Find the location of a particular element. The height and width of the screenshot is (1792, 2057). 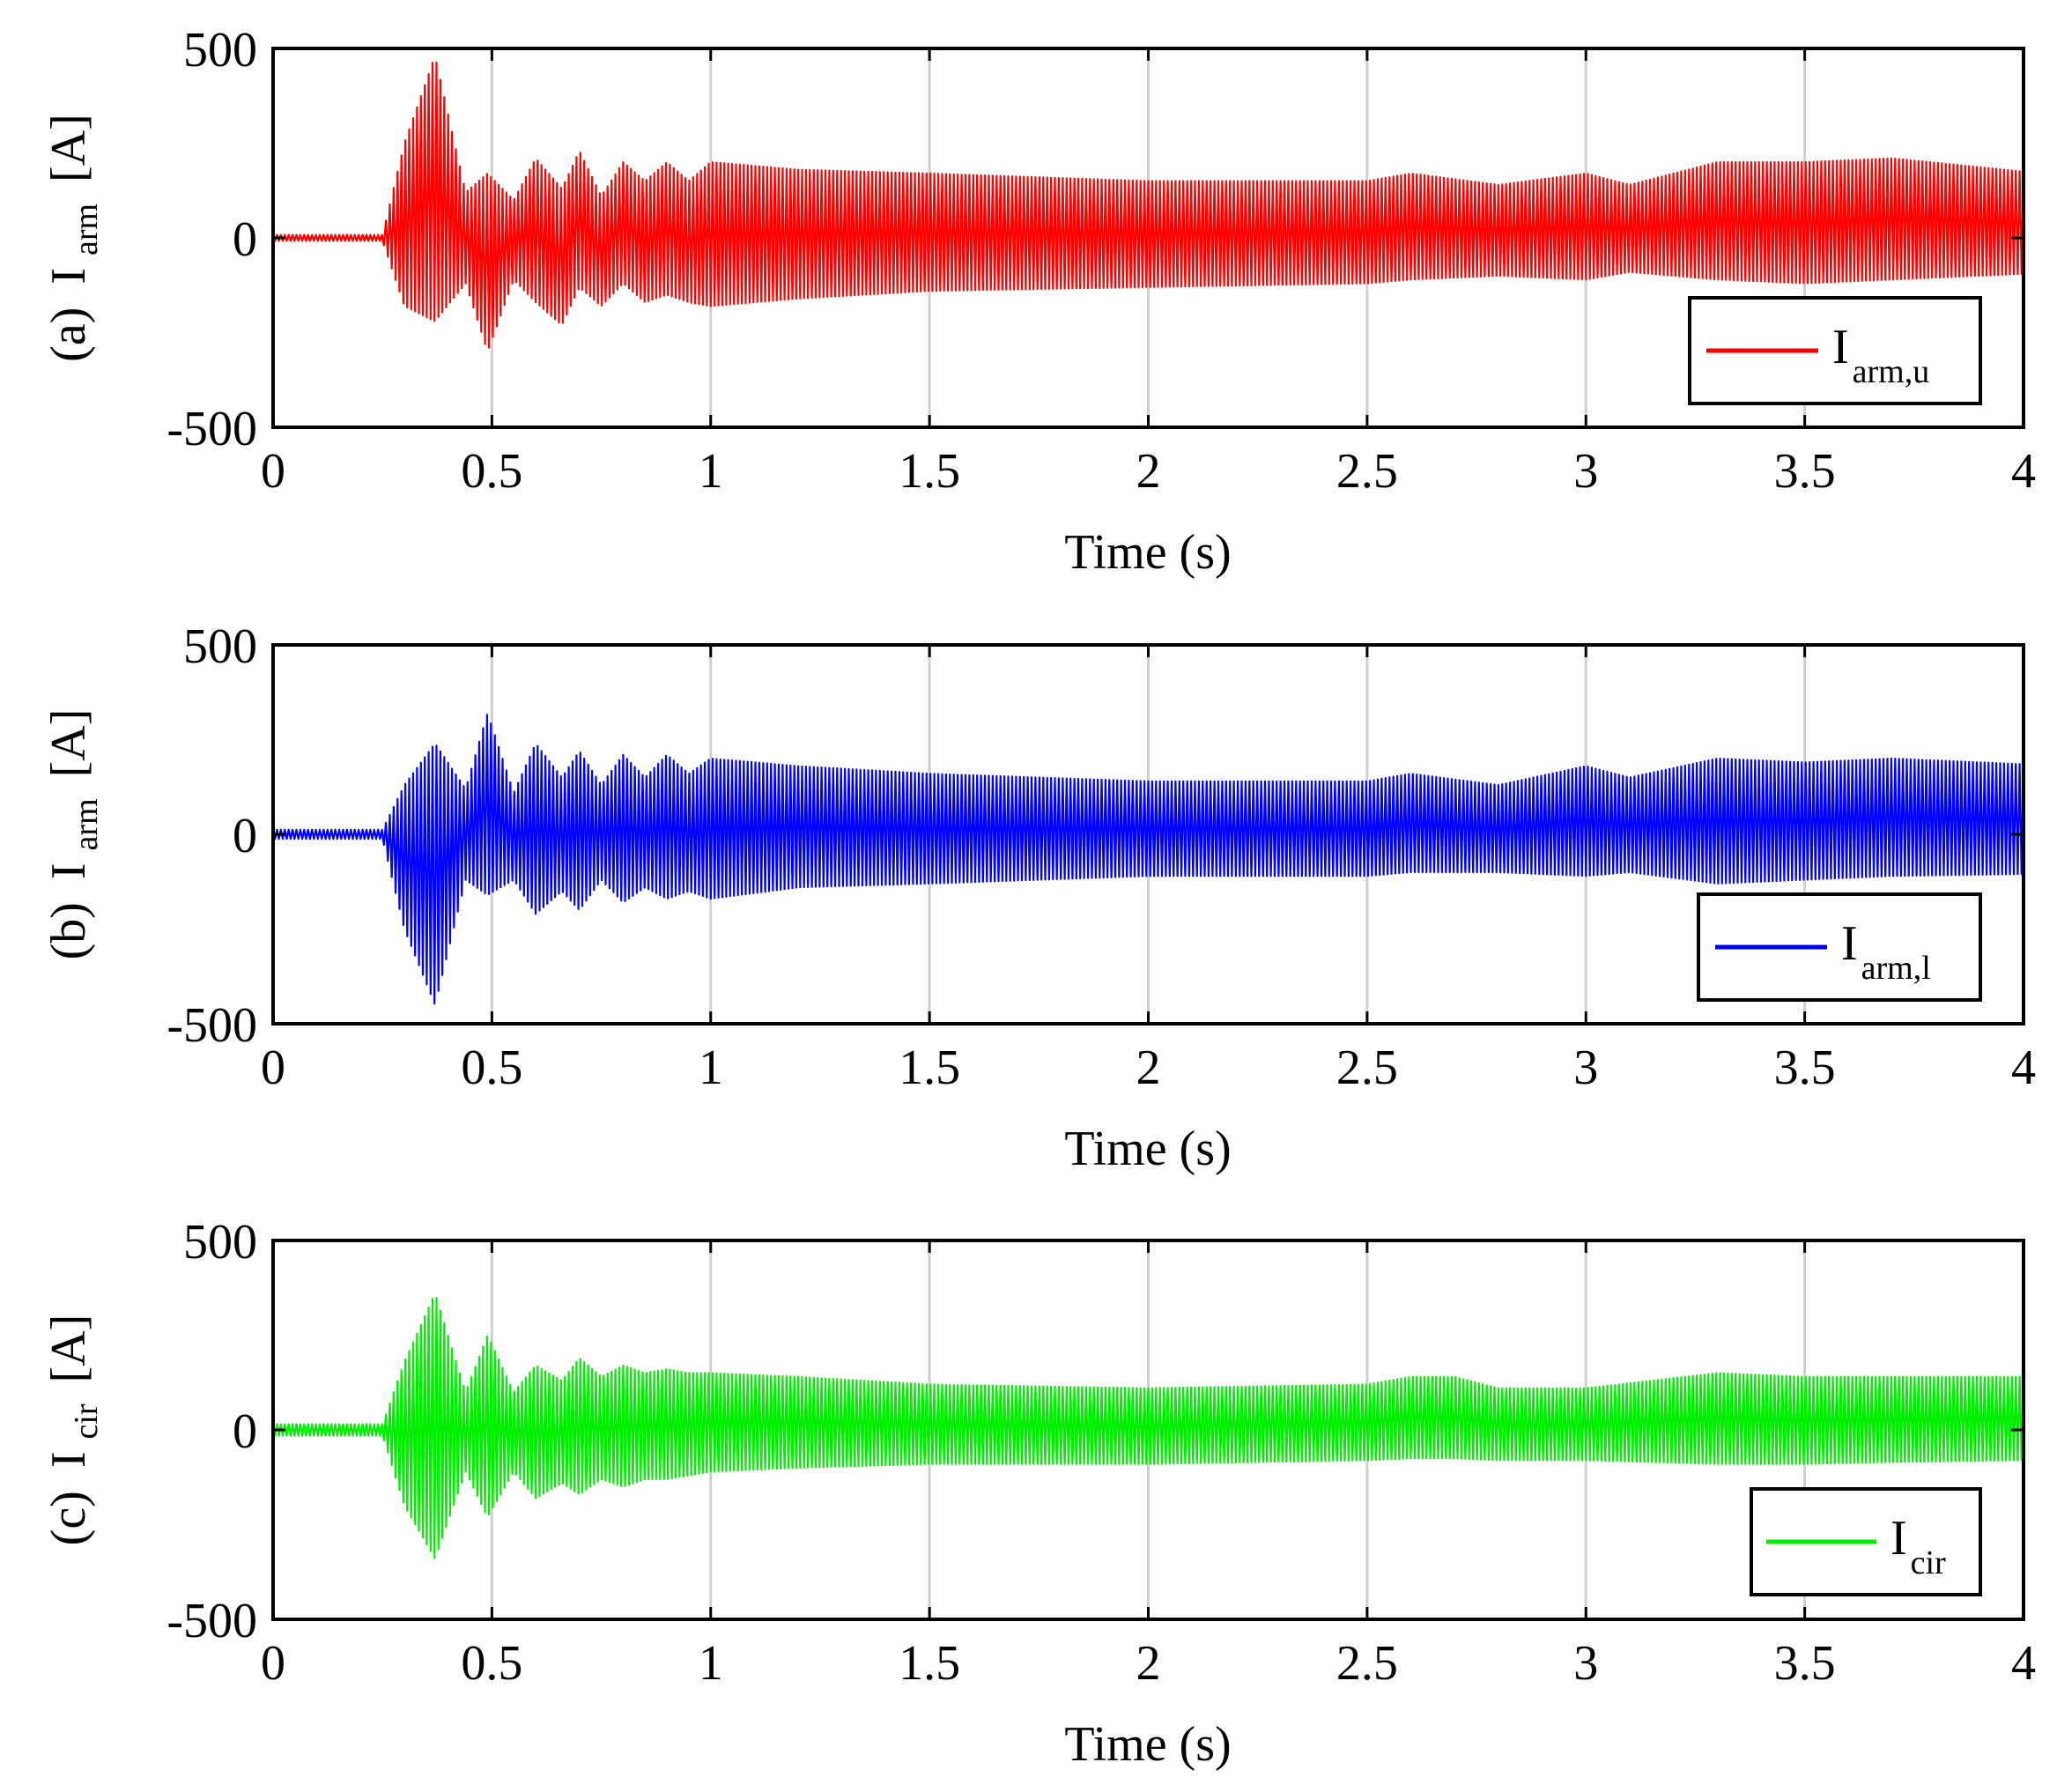

panel-b-legend-main: I is located at coordinates (1849, 943).